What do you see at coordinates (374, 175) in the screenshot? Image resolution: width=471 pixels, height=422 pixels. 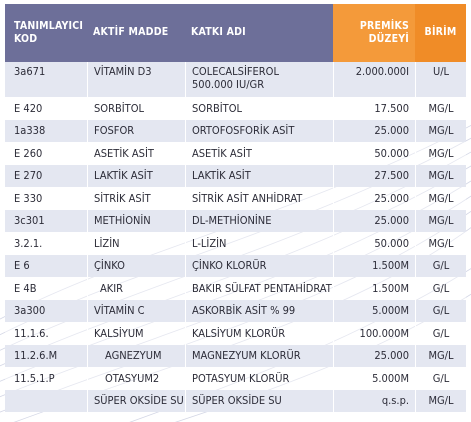 I see `cell-level: 27.500` at bounding box center [374, 175].